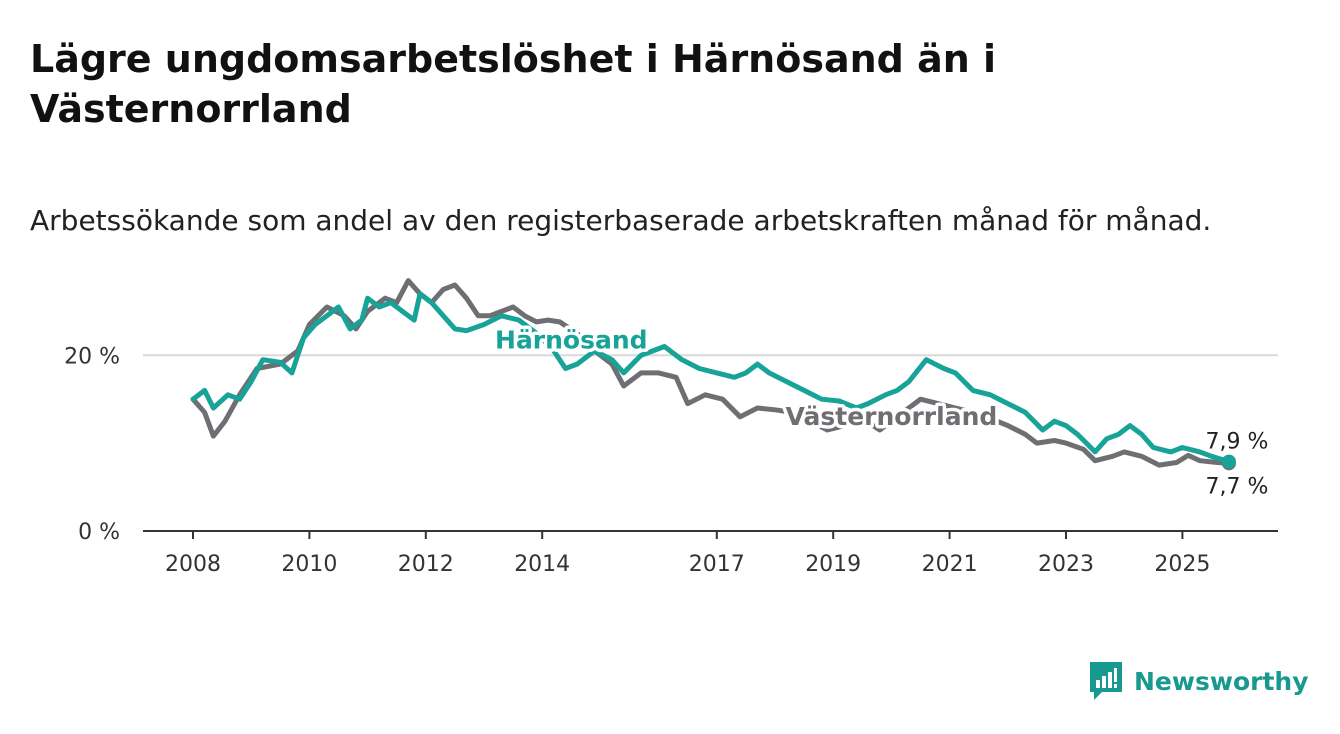 Image resolution: width=1340 pixels, height=734 pixels. What do you see at coordinates (92, 356) in the screenshot?
I see `y-tick-label: 20 %` at bounding box center [92, 356].